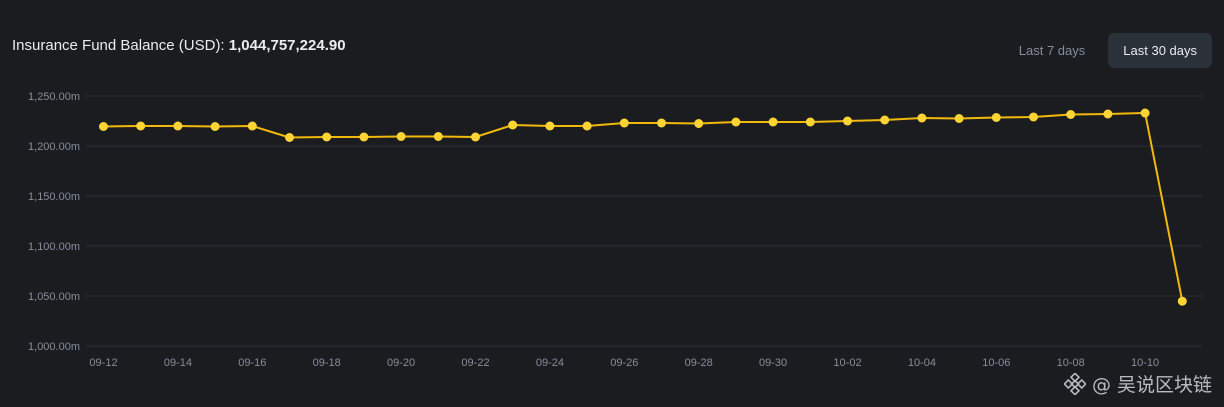 The image size is (1224, 407). I want to click on x-tick-label: 09-12, so click(103, 363).